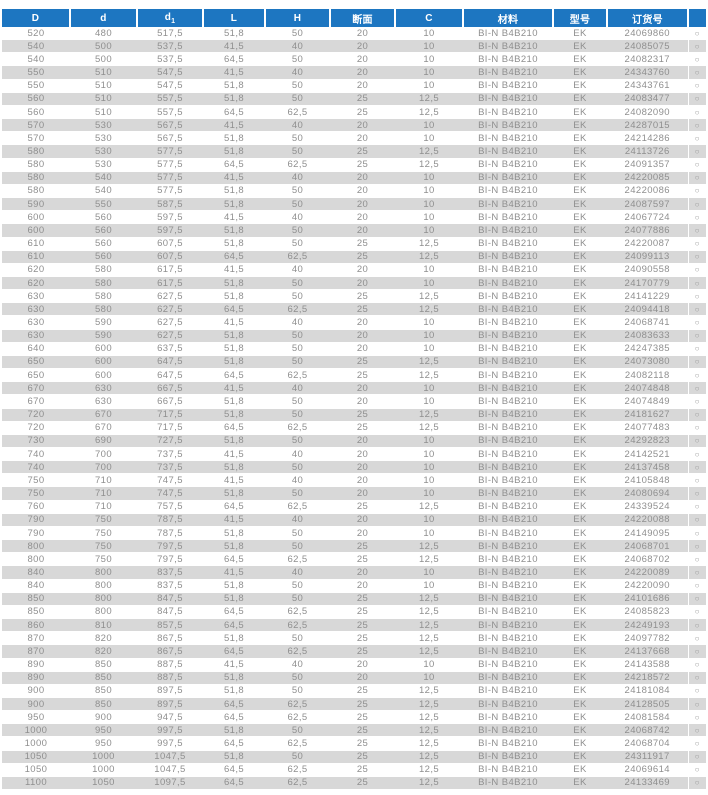 The width and height of the screenshot is (708, 795). What do you see at coordinates (36, 165) in the screenshot?
I see `table-cell: 580` at bounding box center [36, 165].